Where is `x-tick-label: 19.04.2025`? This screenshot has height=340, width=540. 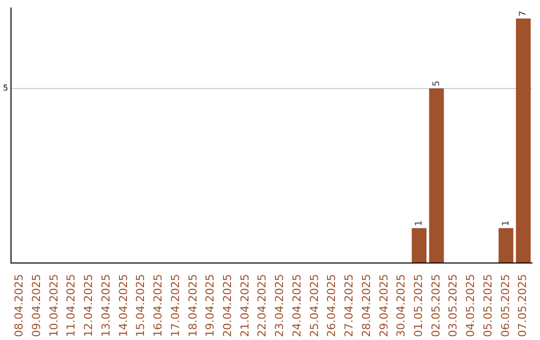 x-tick-label: 19.04.2025 is located at coordinates (210, 306).